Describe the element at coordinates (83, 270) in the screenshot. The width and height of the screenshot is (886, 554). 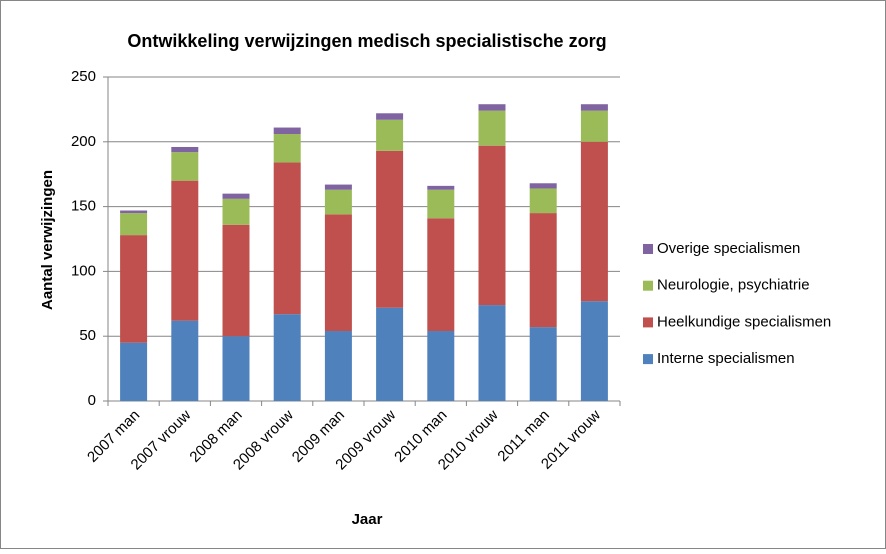
I see `y-tick-label: 100` at that location.